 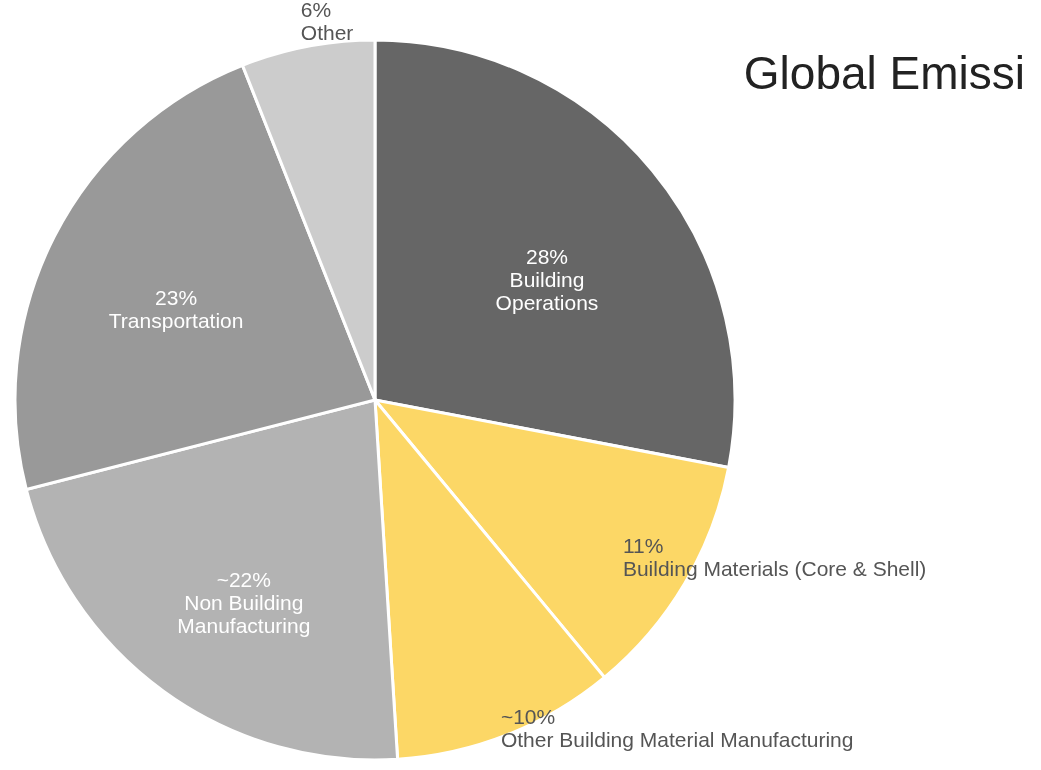 I want to click on data-label: 28%, so click(x=546, y=256).